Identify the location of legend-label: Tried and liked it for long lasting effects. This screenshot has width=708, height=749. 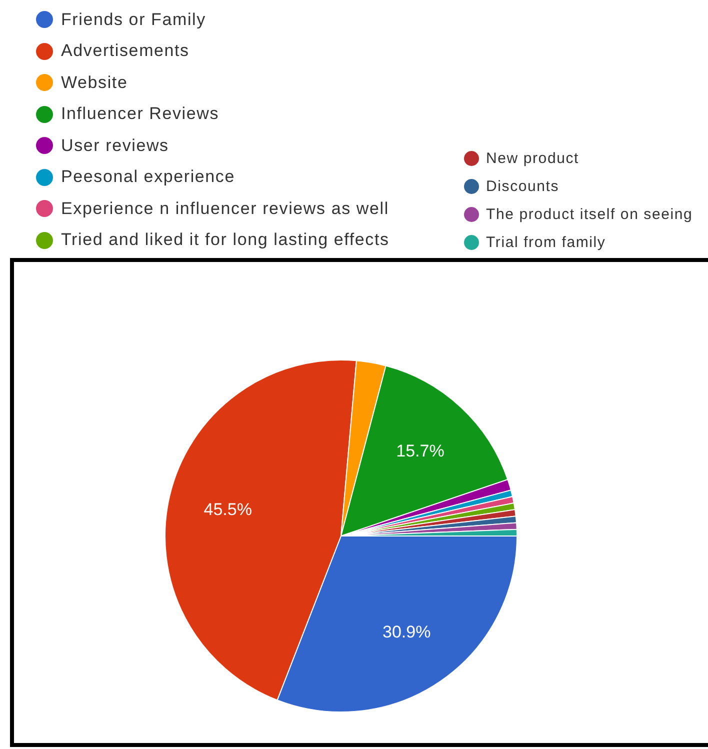
(225, 240).